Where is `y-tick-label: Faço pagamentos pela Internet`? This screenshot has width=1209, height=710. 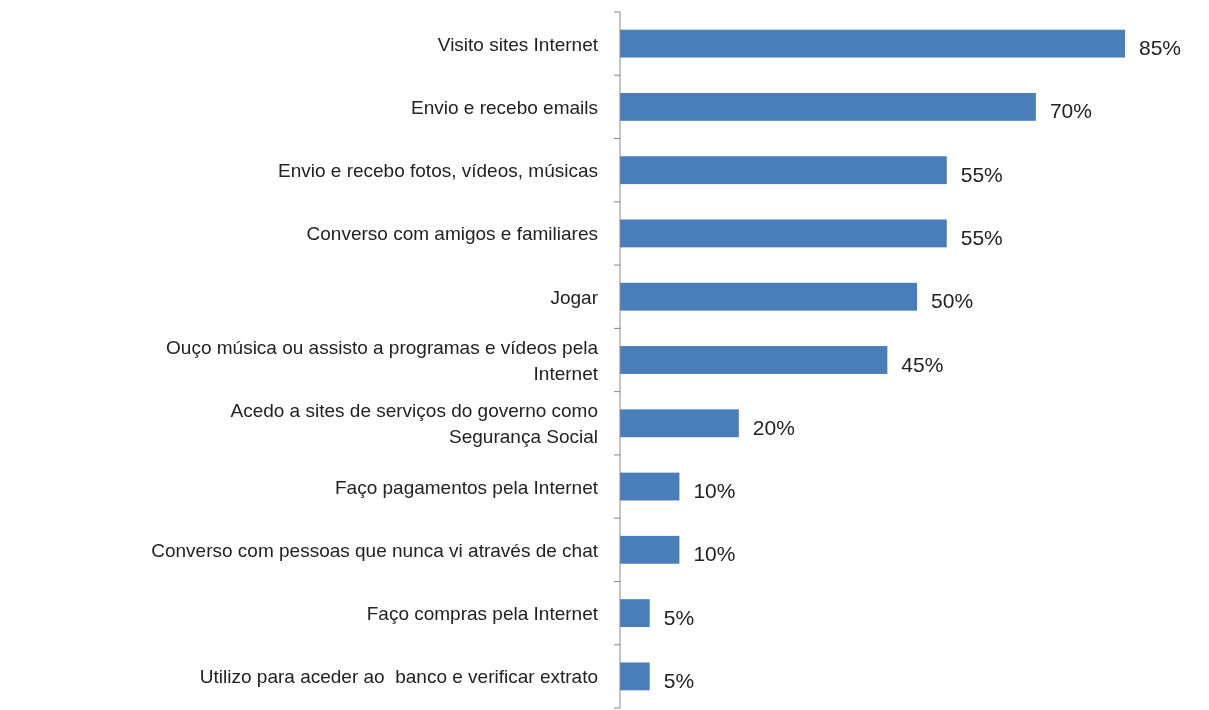 y-tick-label: Faço pagamentos pela Internet is located at coordinates (466, 487).